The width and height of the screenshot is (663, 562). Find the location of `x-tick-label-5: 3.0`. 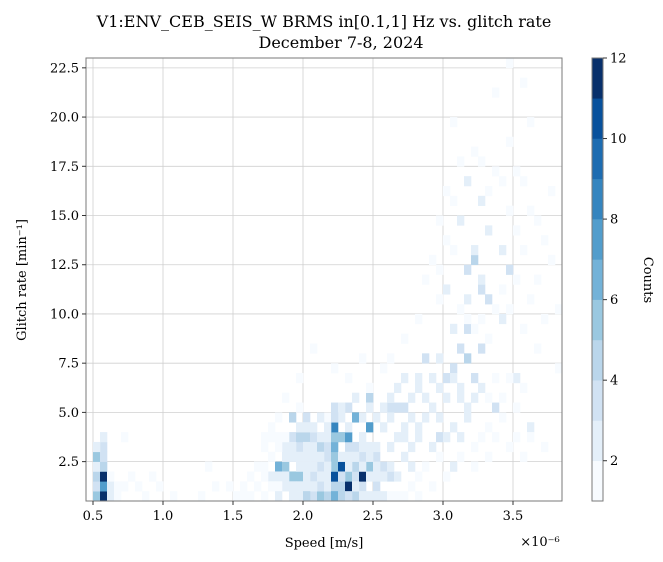

x-tick-label-5: 3.0 is located at coordinates (443, 516).